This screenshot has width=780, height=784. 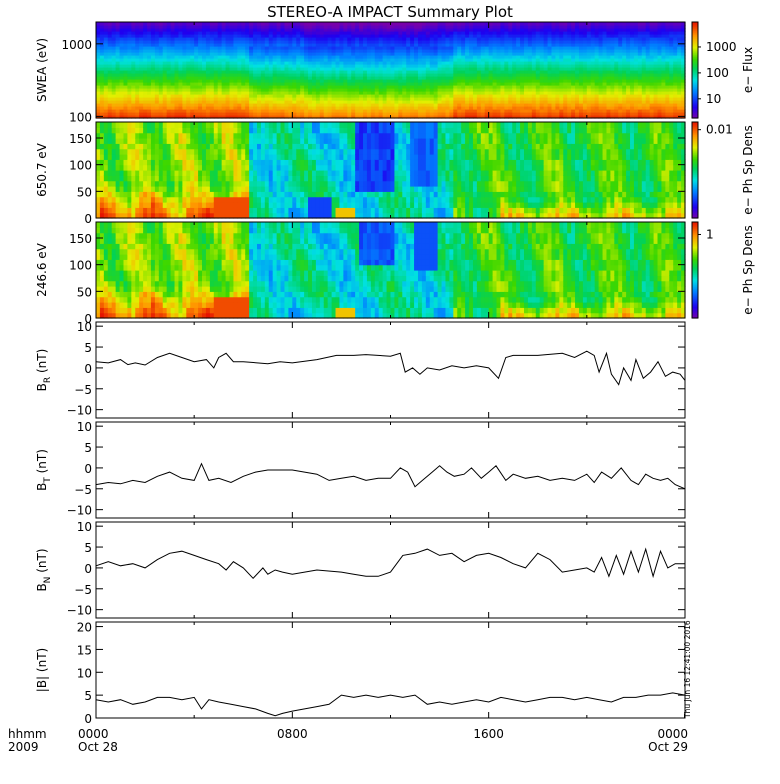 What do you see at coordinates (713, 99) in the screenshot?
I see `colorbar-tick-label: 10` at bounding box center [713, 99].